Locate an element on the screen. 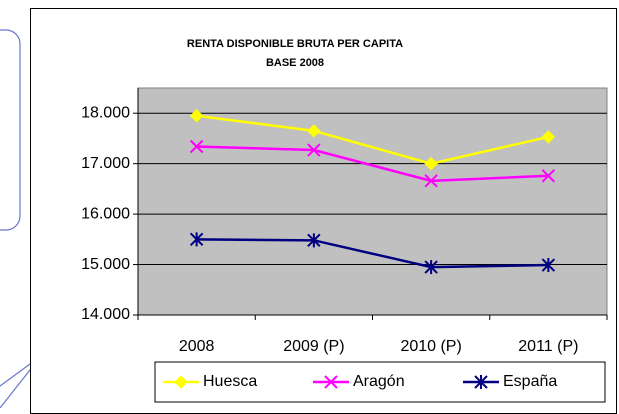 This screenshot has width=619, height=414. side-box is located at coordinates (10, 130).